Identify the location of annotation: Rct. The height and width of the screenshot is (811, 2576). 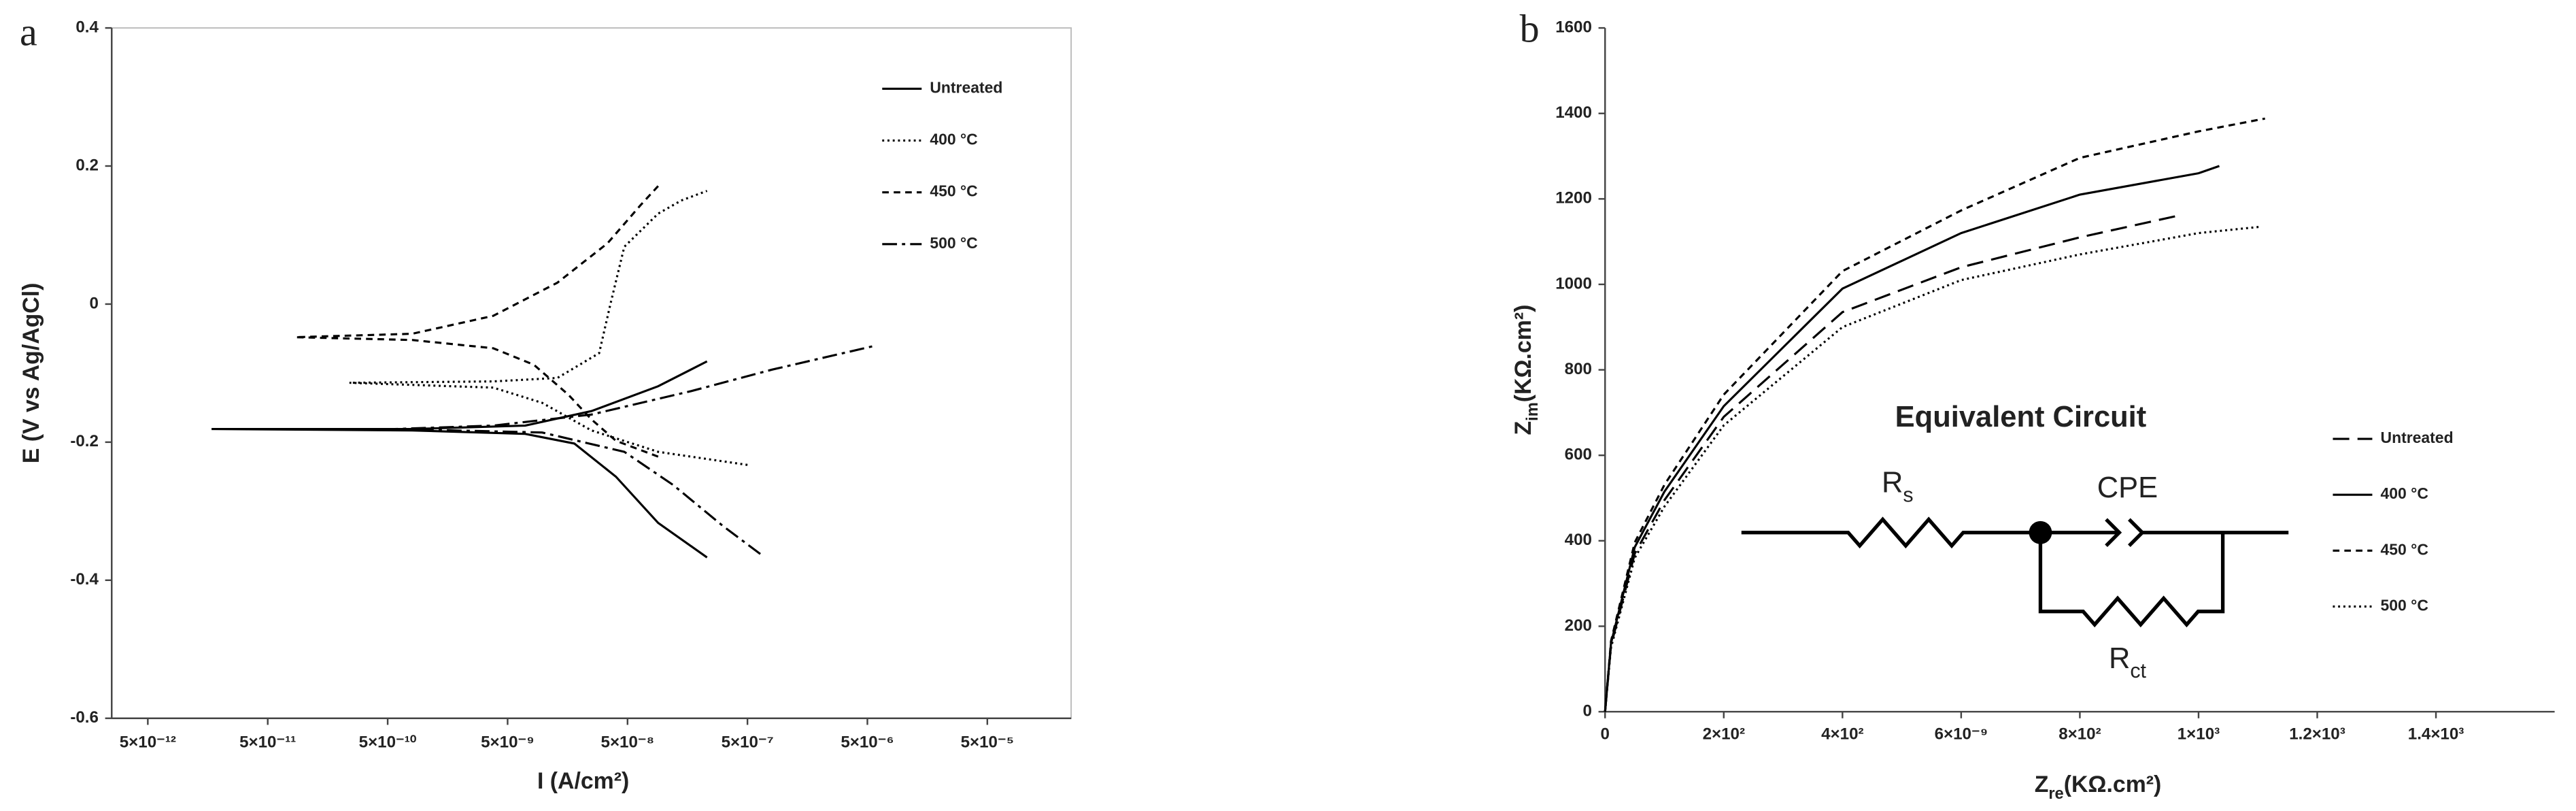
(2128, 663).